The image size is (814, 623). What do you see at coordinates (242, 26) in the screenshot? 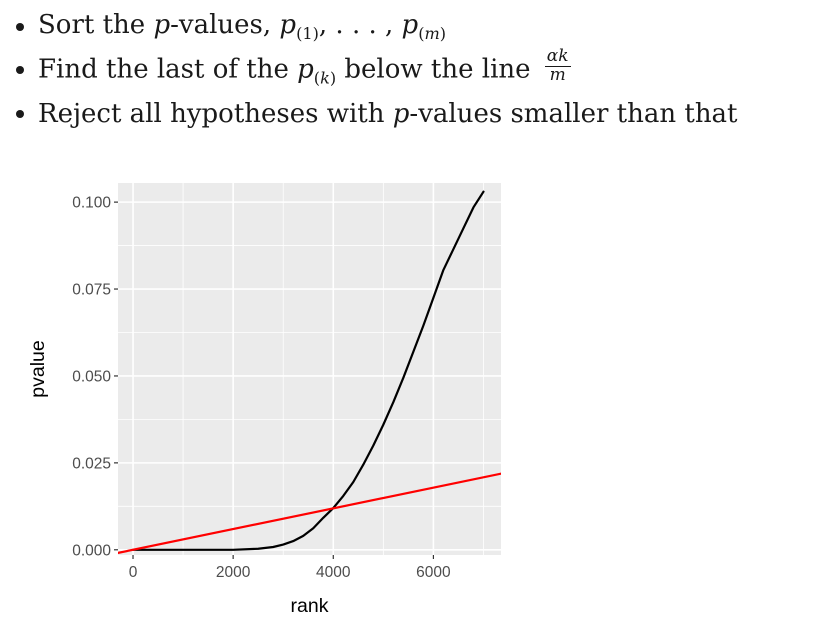
I see `bullet-text: Sort the p-values, p(1), . . . , p(m)` at bounding box center [242, 26].